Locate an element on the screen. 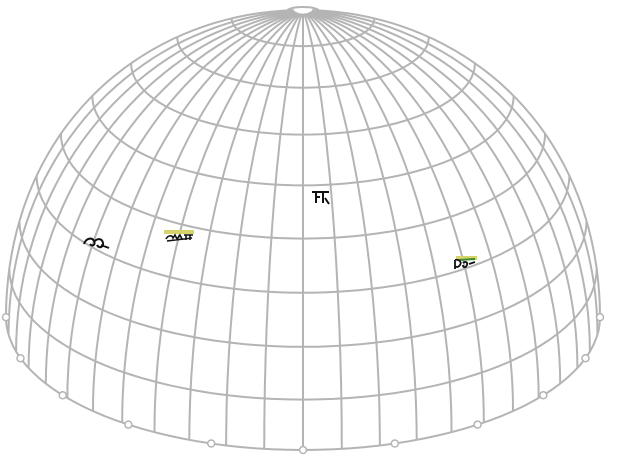 The image size is (617, 457). glyph-right-highlight is located at coordinates (466, 258).